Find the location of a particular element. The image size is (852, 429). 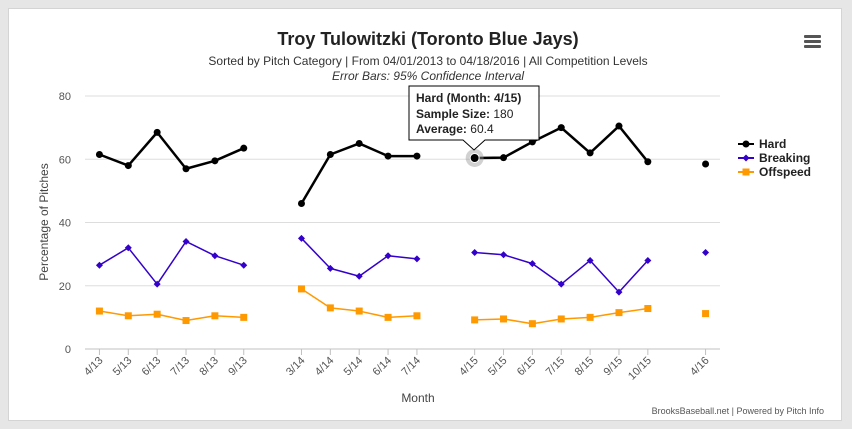

legend-item-offspeed: Offspeed is located at coordinates (774, 172).